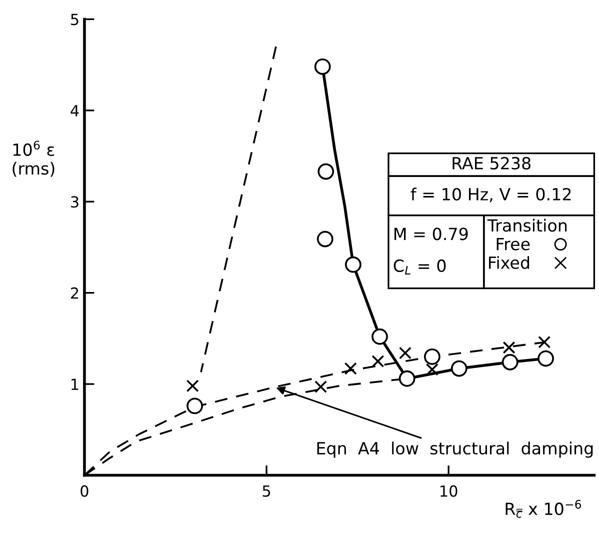  I want to click on y-tick-label: 5, so click(74, 20).